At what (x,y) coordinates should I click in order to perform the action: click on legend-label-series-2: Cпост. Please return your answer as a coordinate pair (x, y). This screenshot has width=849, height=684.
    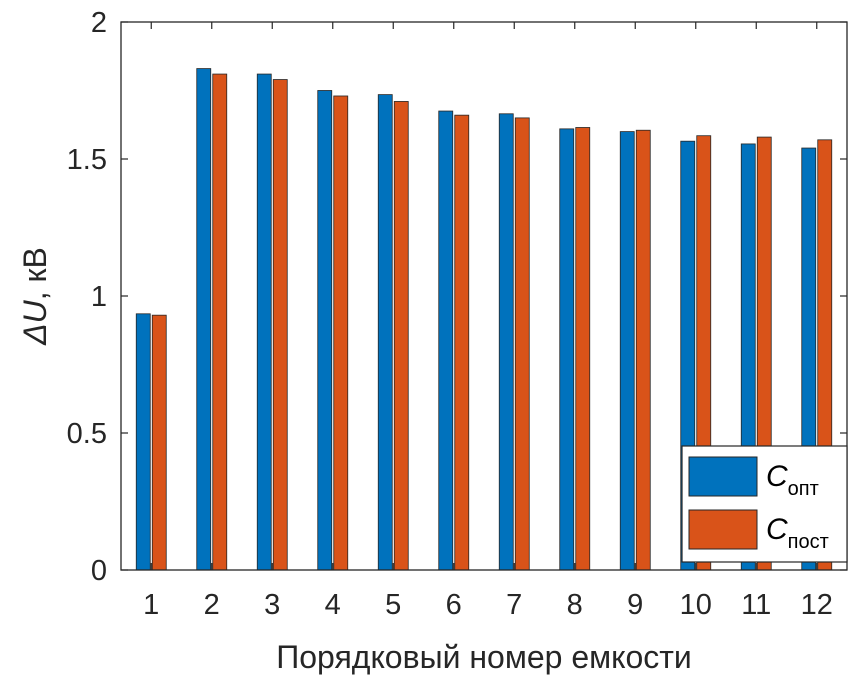
    Looking at the image, I should click on (797, 533).